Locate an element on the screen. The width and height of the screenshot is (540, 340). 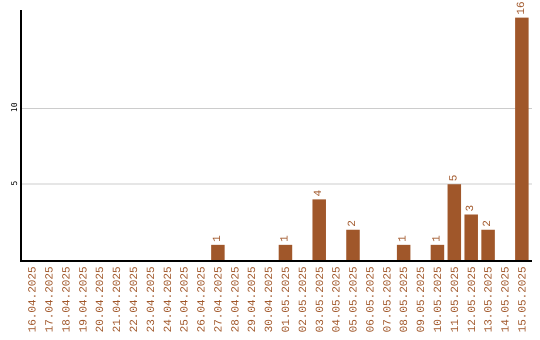
x-tick-label: 21.04.2025 is located at coordinates (118, 299).